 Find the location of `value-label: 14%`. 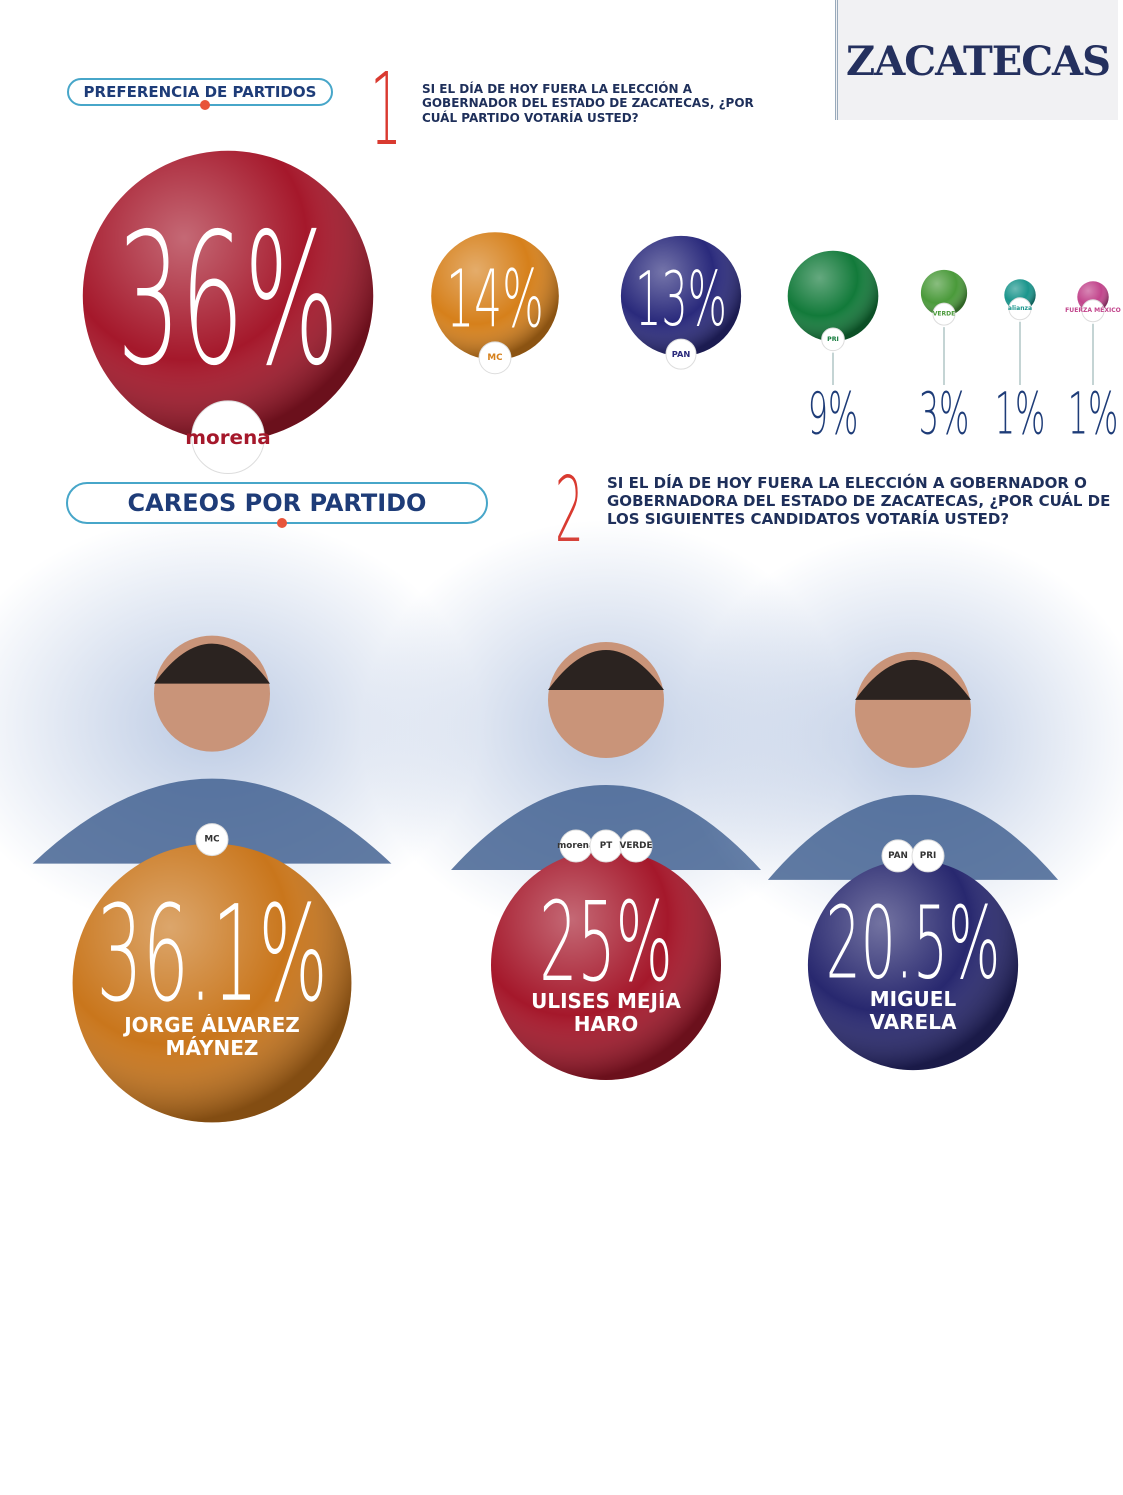

value-label: 14% is located at coordinates (494, 300).